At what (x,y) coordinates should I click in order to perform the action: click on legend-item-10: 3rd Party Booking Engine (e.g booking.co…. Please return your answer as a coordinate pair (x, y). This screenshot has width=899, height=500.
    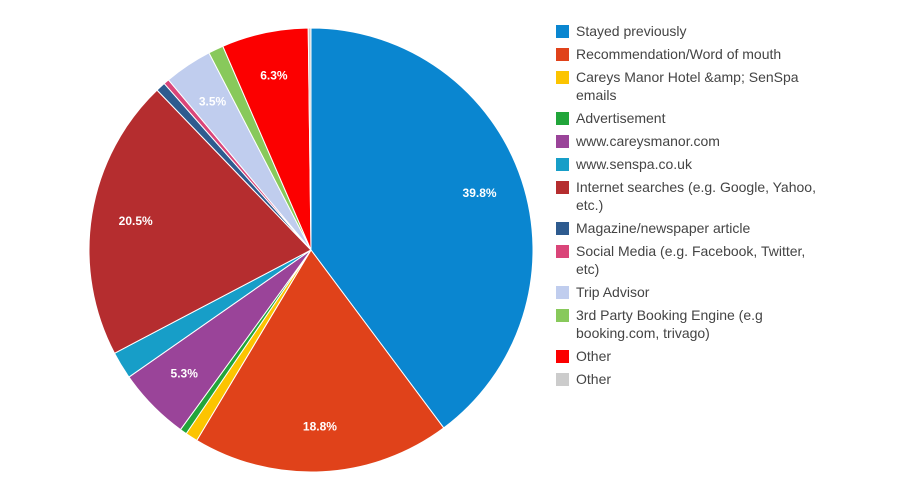
    Looking at the image, I should click on (721, 324).